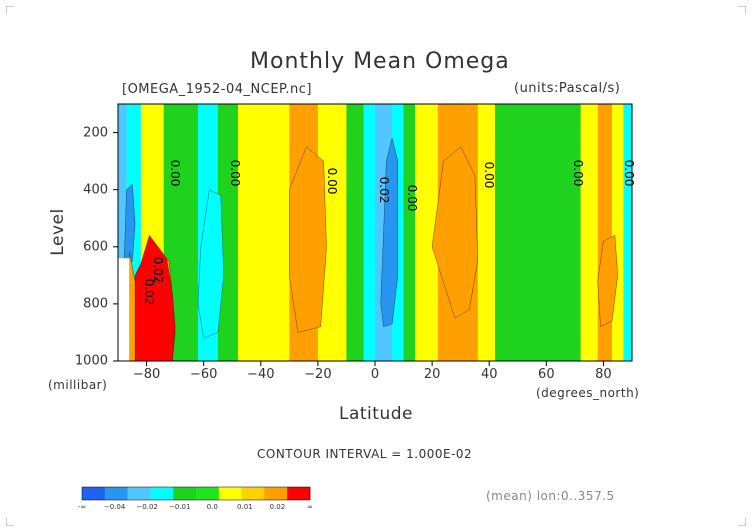 The height and width of the screenshot is (532, 752). What do you see at coordinates (78, 385) in the screenshot?
I see `y-units-label: (millibar)` at bounding box center [78, 385].